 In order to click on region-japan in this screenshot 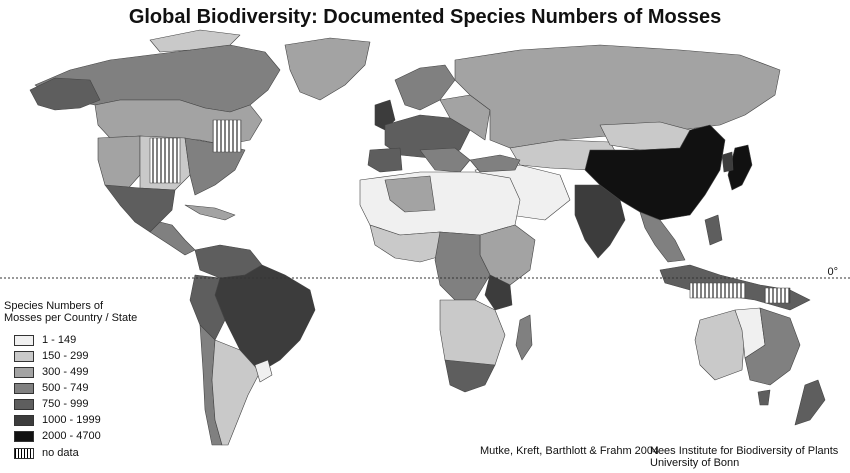, I will do `click(740, 167)`.